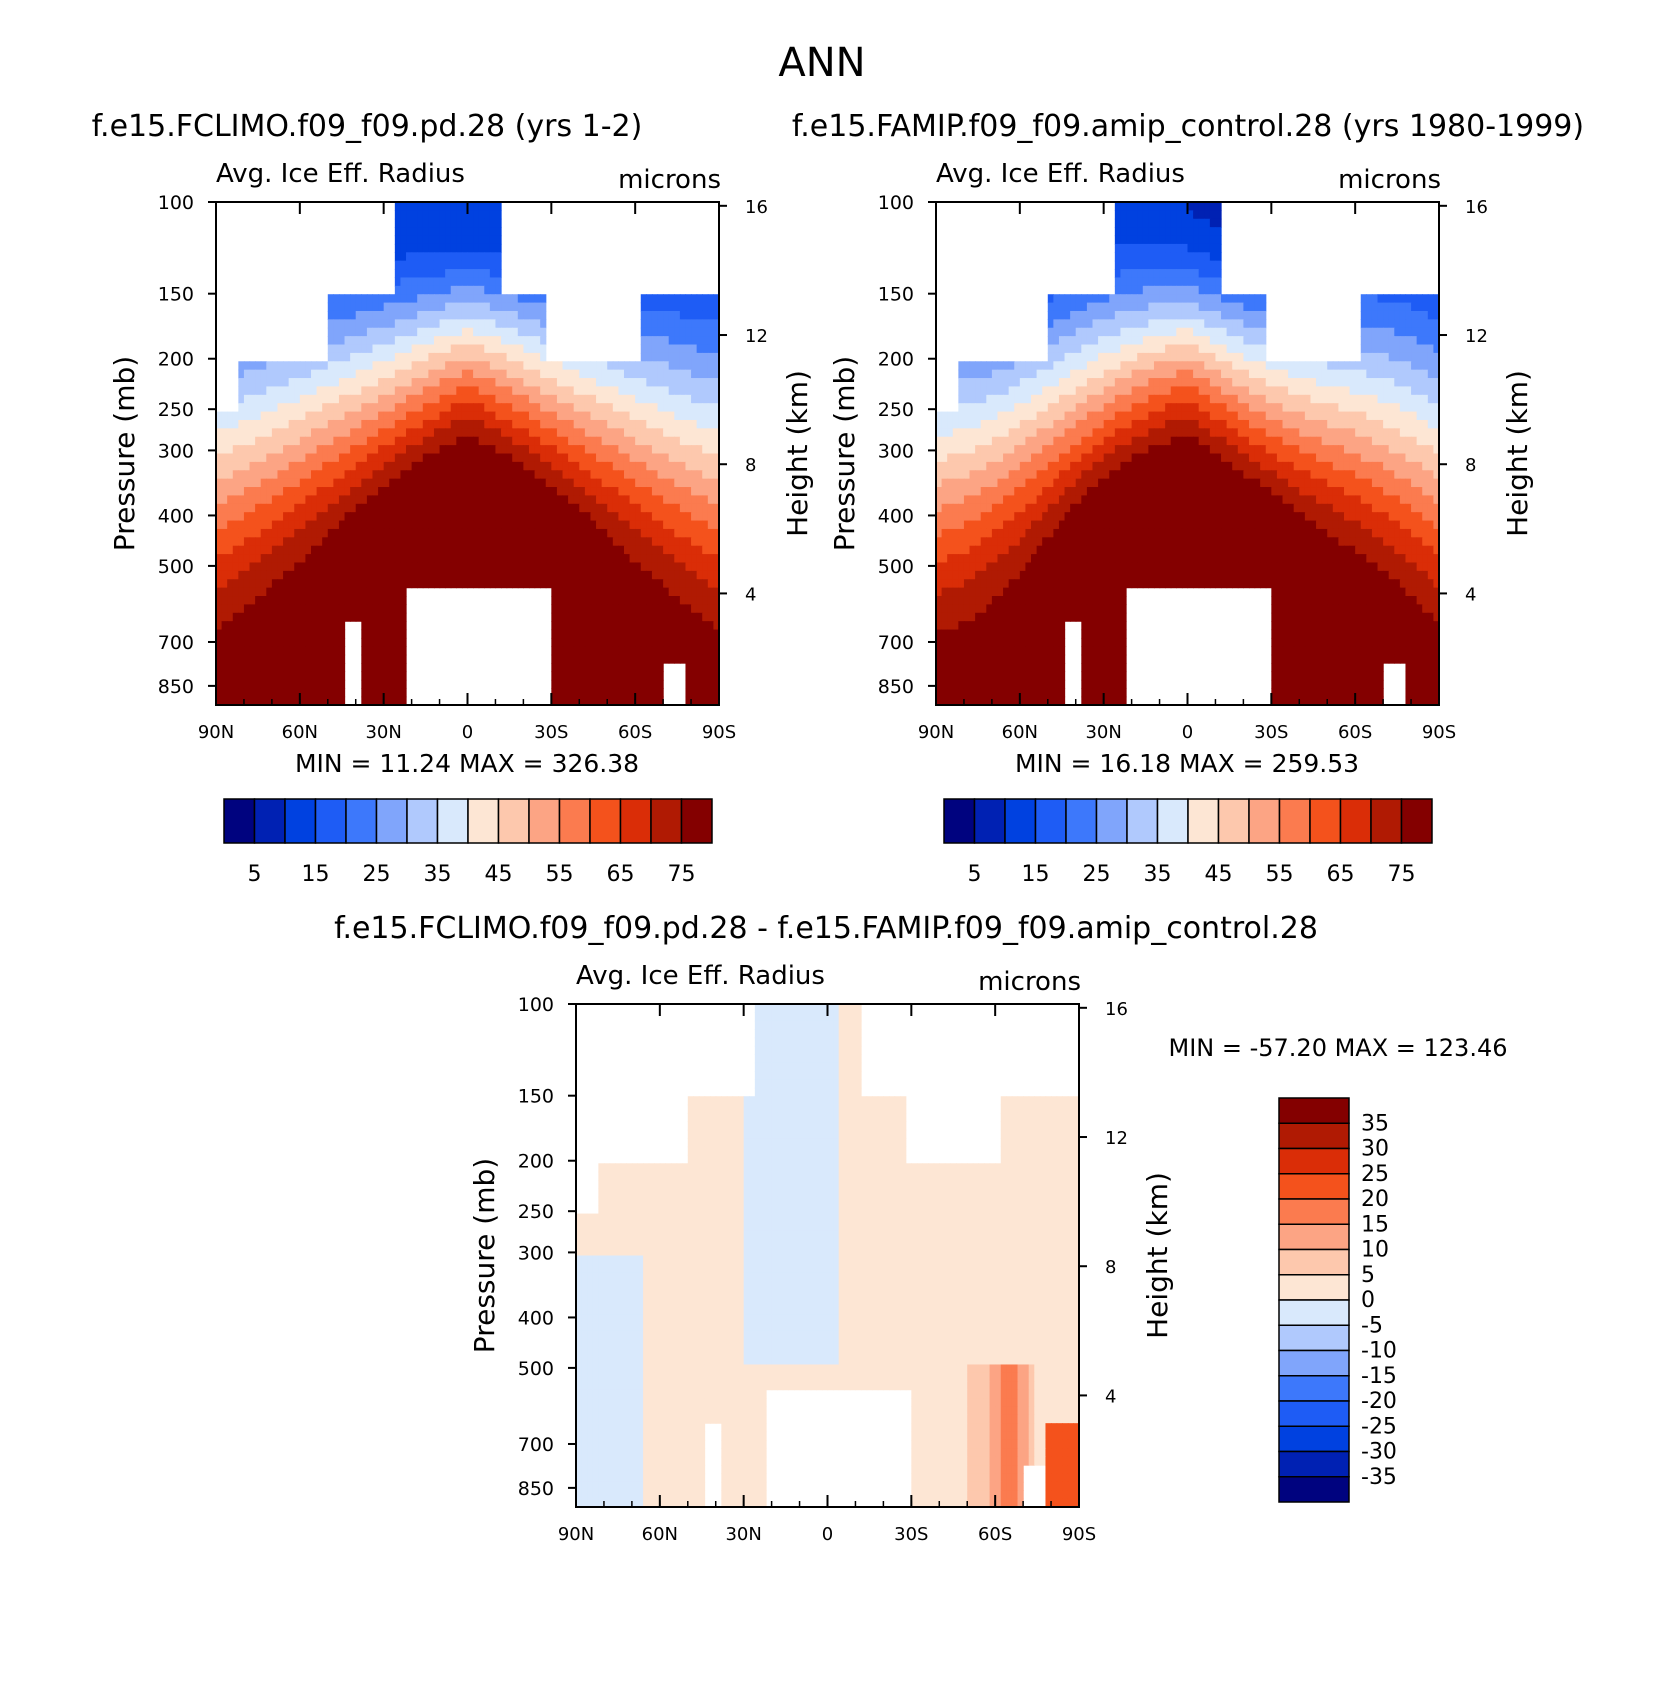  What do you see at coordinates (499, 874) in the screenshot?
I see `colorbar-label: 45` at bounding box center [499, 874].